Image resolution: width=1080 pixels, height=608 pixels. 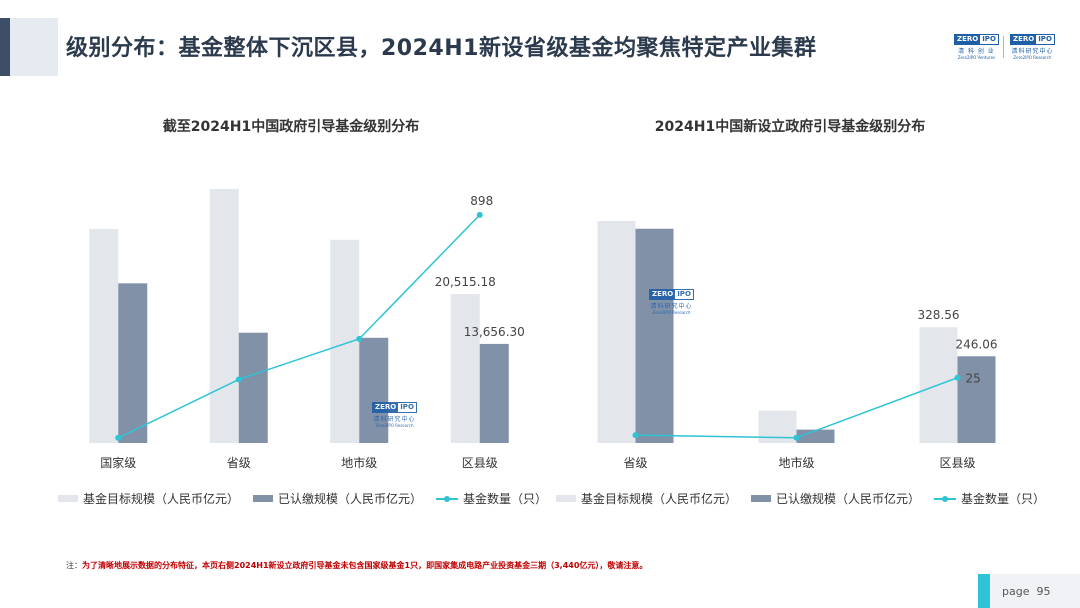 I want to click on page-label: page, so click(x=1016, y=591).